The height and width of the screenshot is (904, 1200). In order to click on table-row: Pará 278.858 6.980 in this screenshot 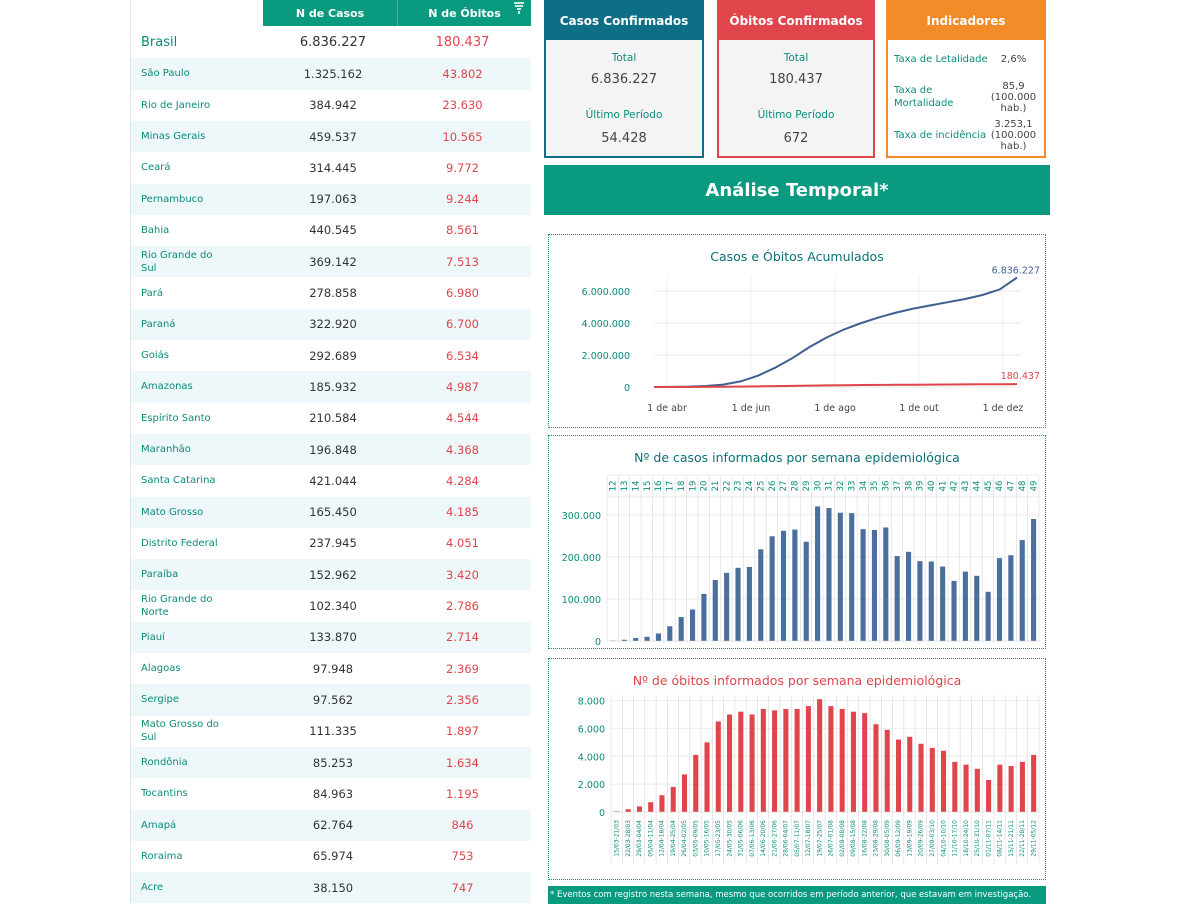, I will do `click(331, 292)`.